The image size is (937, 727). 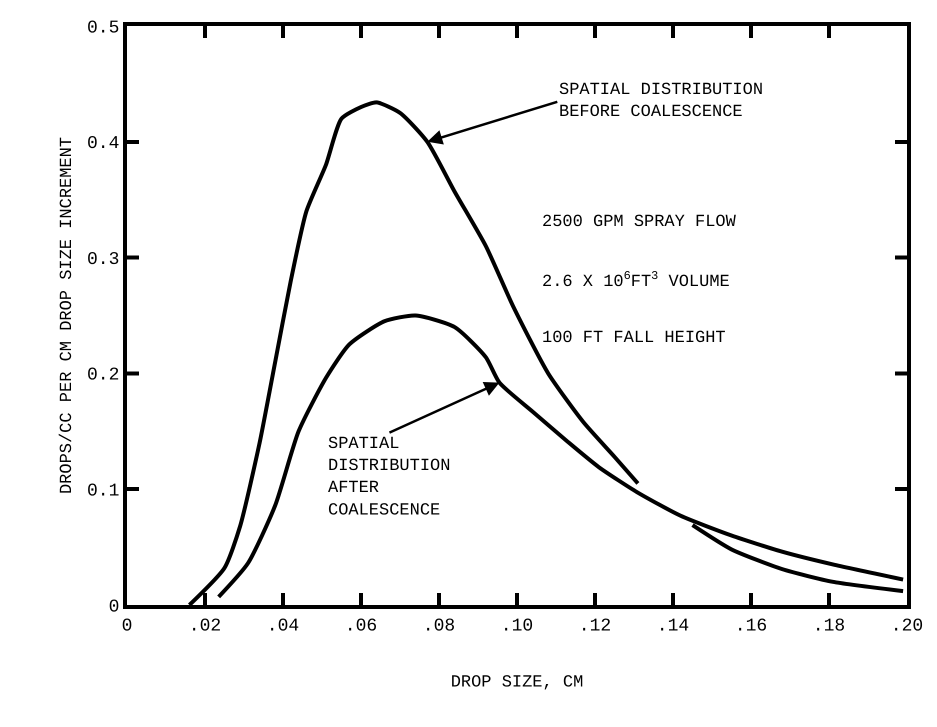 What do you see at coordinates (103, 376) in the screenshot?
I see `y-tick-label: 0.2` at bounding box center [103, 376].